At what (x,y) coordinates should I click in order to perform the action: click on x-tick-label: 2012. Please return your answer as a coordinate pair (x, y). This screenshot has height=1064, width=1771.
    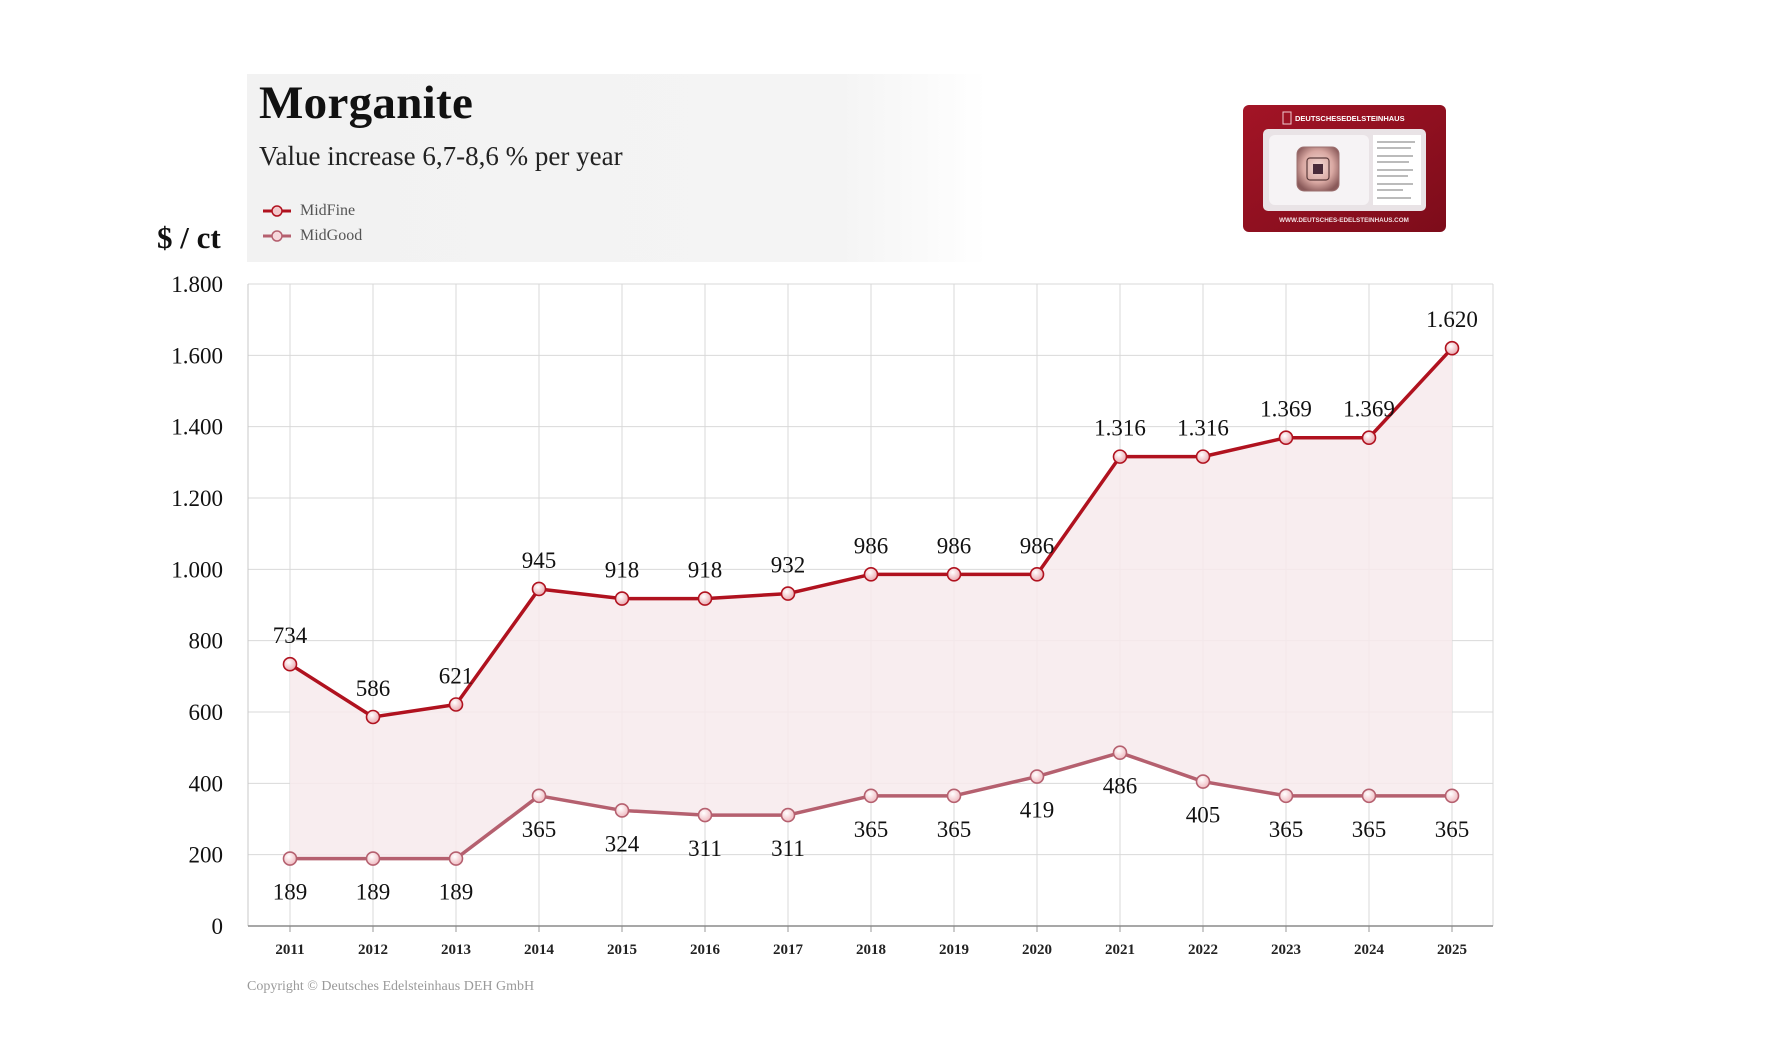
    Looking at the image, I should click on (373, 950).